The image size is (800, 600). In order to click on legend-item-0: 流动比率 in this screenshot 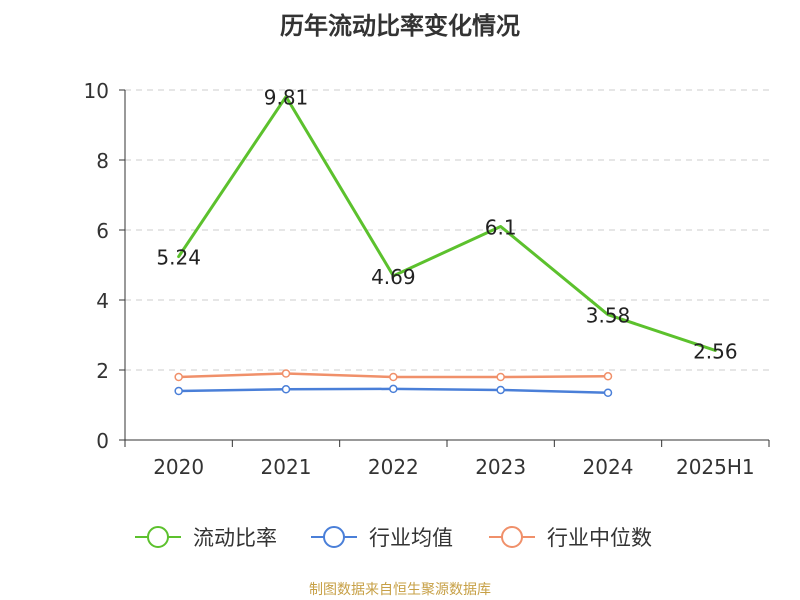, I will do `click(206, 538)`.